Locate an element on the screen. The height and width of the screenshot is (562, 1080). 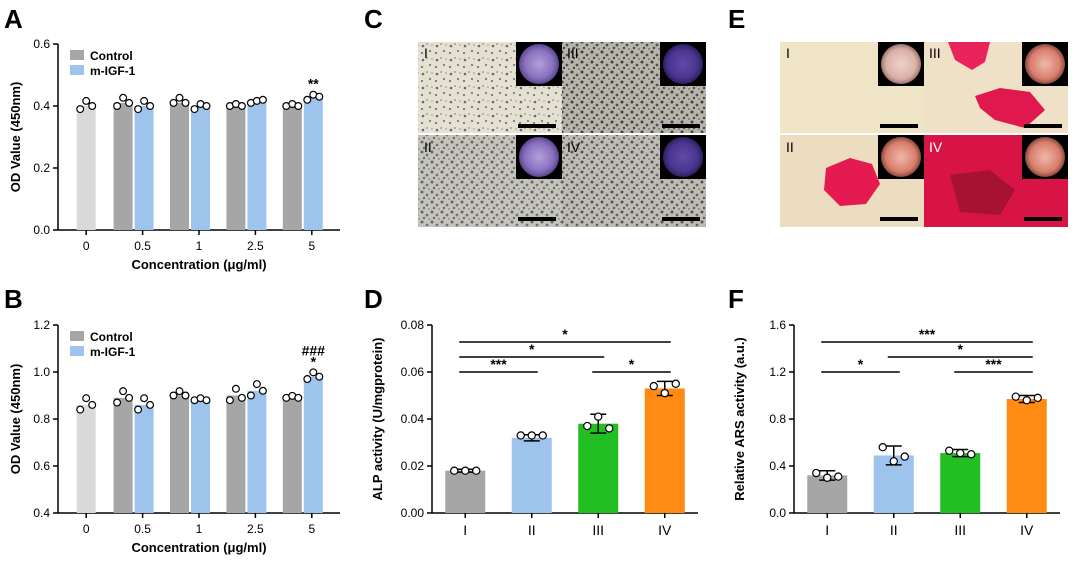
micrograph-panel-c: C I III II IV is located at coordinates (535, 115).